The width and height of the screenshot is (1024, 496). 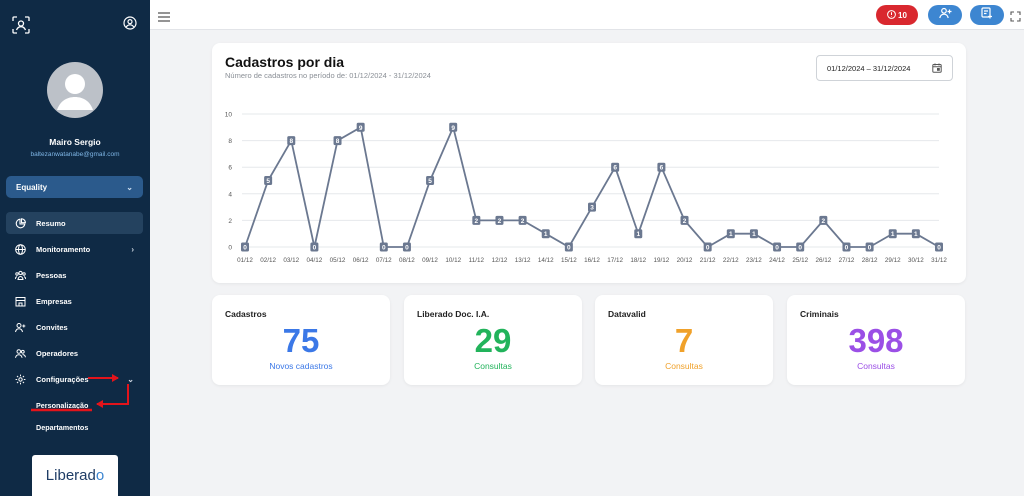 I want to click on x-tick-label: 14/12, so click(x=546, y=260).